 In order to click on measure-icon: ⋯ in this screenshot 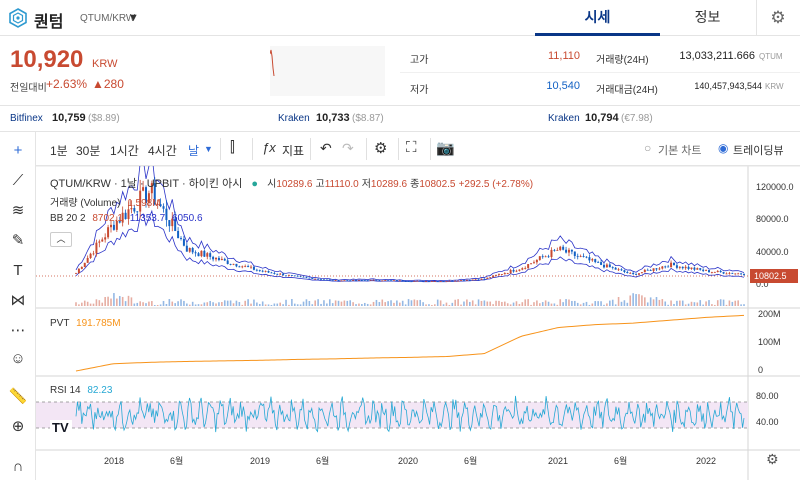, I will do `click(18, 330)`.